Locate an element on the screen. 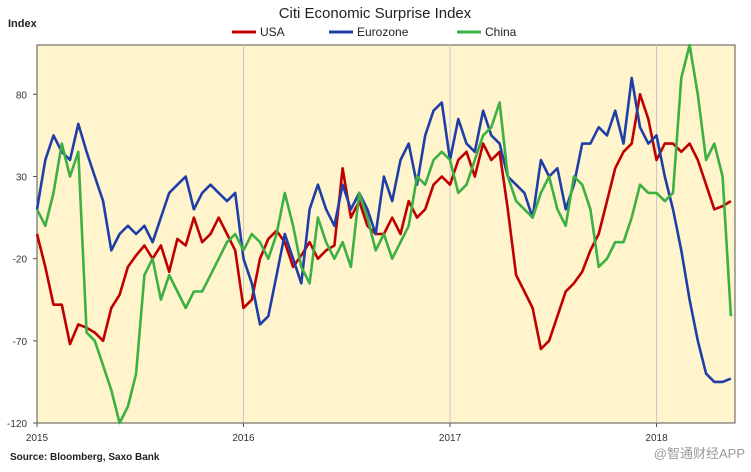 The image size is (751, 472). x-tick-label: 2018 is located at coordinates (656, 438).